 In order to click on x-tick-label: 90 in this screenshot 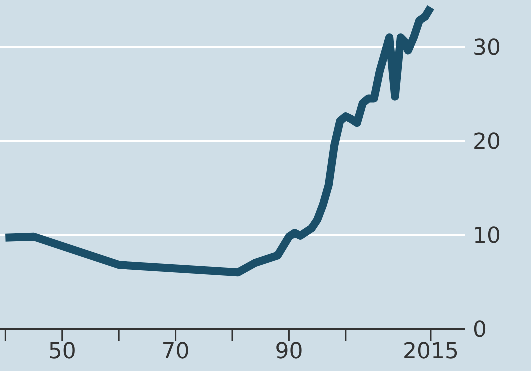, I will do `click(289, 352)`.